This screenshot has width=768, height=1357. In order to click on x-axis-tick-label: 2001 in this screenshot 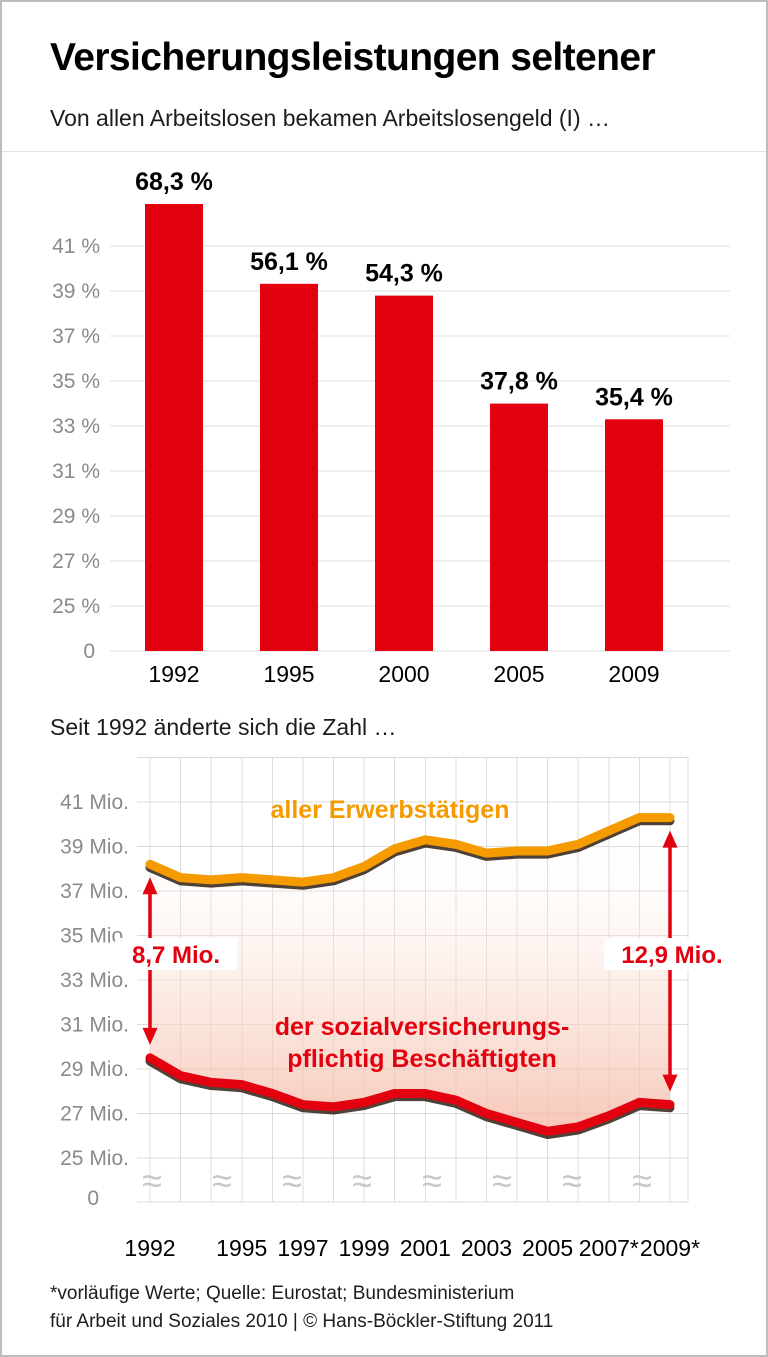, I will do `click(425, 1248)`.